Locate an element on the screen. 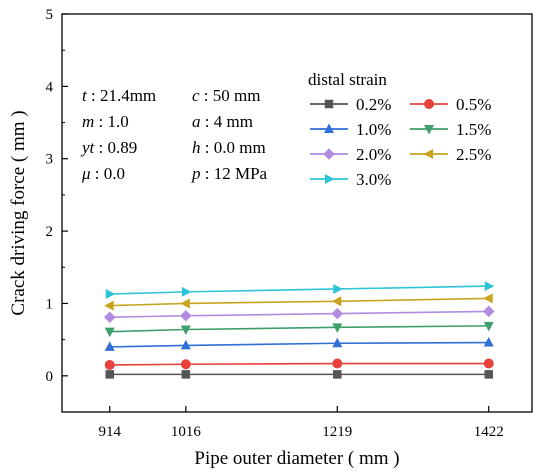 Image resolution: width=550 pixels, height=475 pixels. parameter-2: m : 1.0 is located at coordinates (105, 121).